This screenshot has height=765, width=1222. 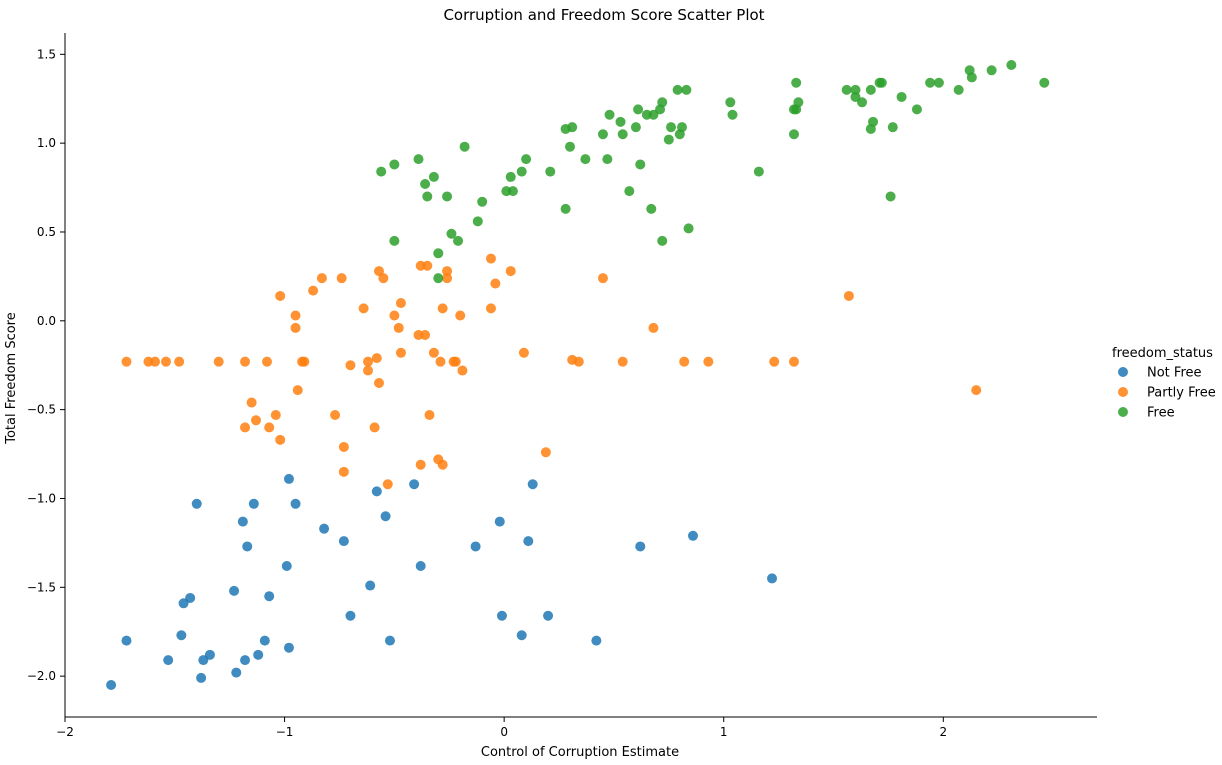 What do you see at coordinates (46, 143) in the screenshot?
I see `y-tick-label: 1.0` at bounding box center [46, 143].